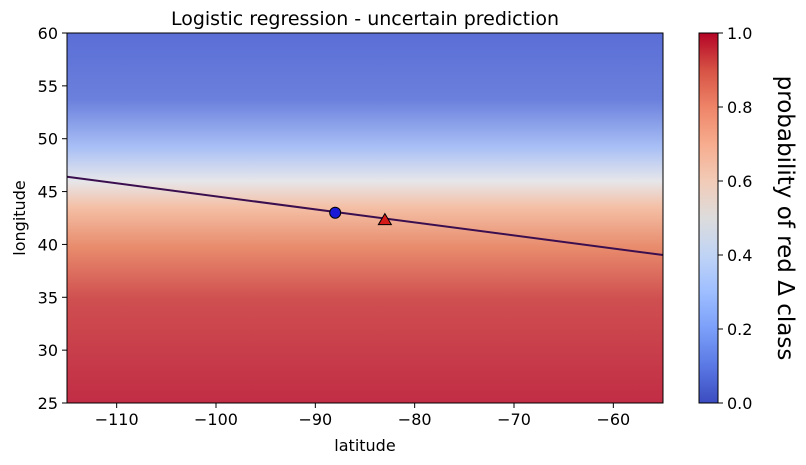 Image resolution: width=806 pixels, height=465 pixels. I want to click on decision-boundary-line, so click(365, 215).